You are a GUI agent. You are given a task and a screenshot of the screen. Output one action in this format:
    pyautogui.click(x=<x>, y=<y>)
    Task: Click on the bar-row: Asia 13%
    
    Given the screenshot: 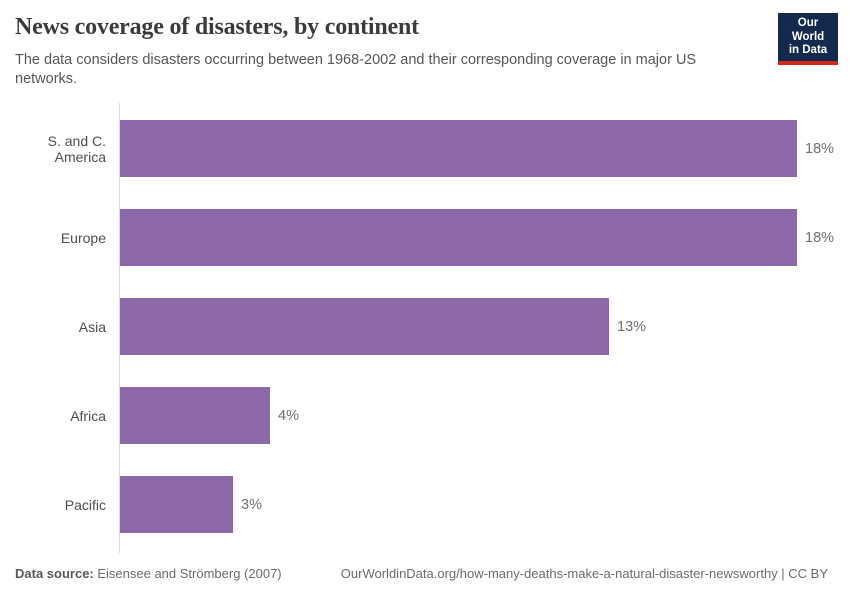 What is the action you would take?
    pyautogui.click(x=425, y=326)
    